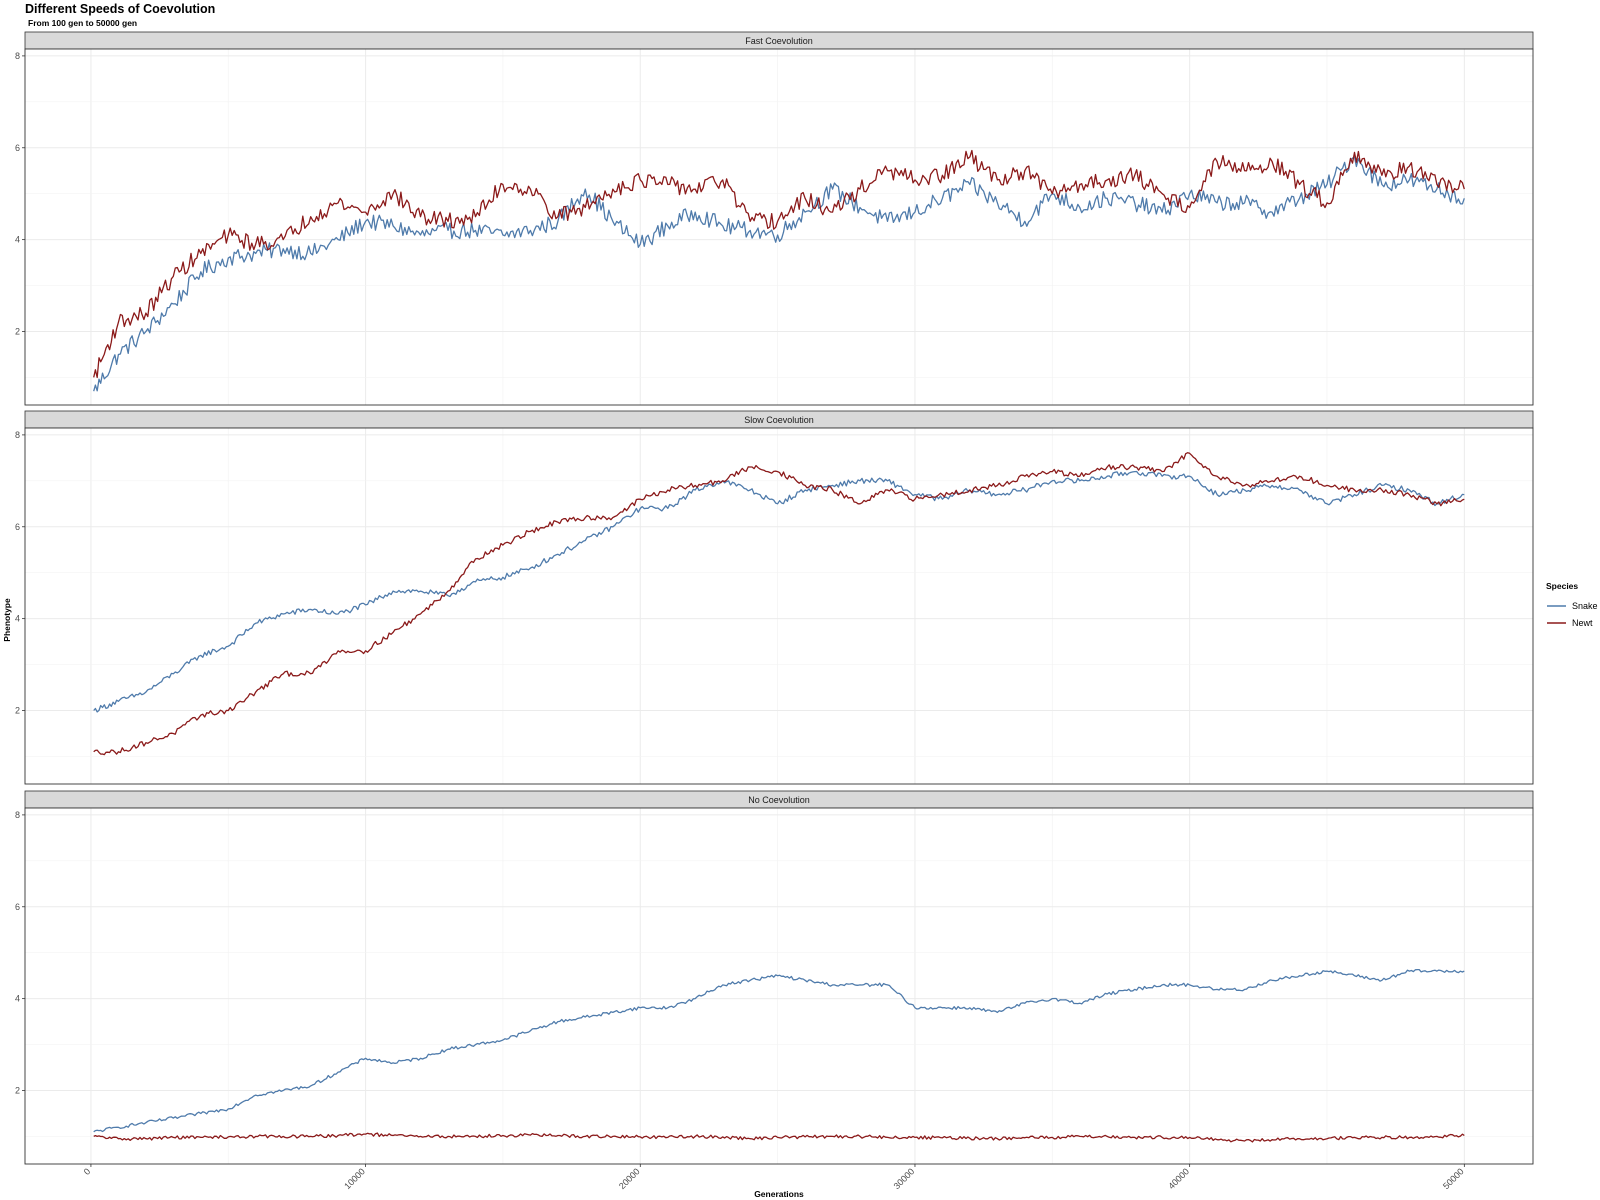 The image size is (1600, 1200). Describe the element at coordinates (87, 1171) in the screenshot. I see `x-tick-label: 0` at that location.